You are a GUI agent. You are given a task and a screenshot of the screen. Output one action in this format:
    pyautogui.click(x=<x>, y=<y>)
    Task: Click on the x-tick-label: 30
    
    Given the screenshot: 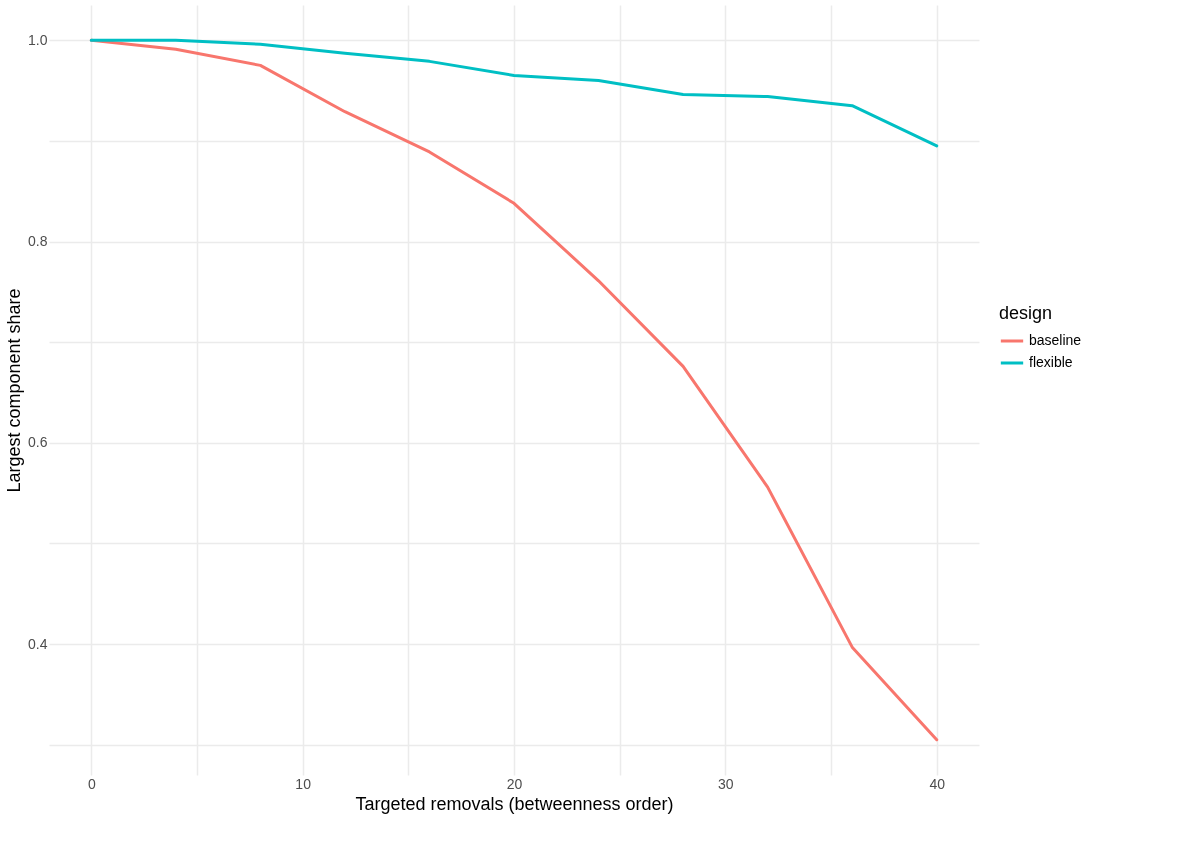 What is the action you would take?
    pyautogui.click(x=726, y=783)
    